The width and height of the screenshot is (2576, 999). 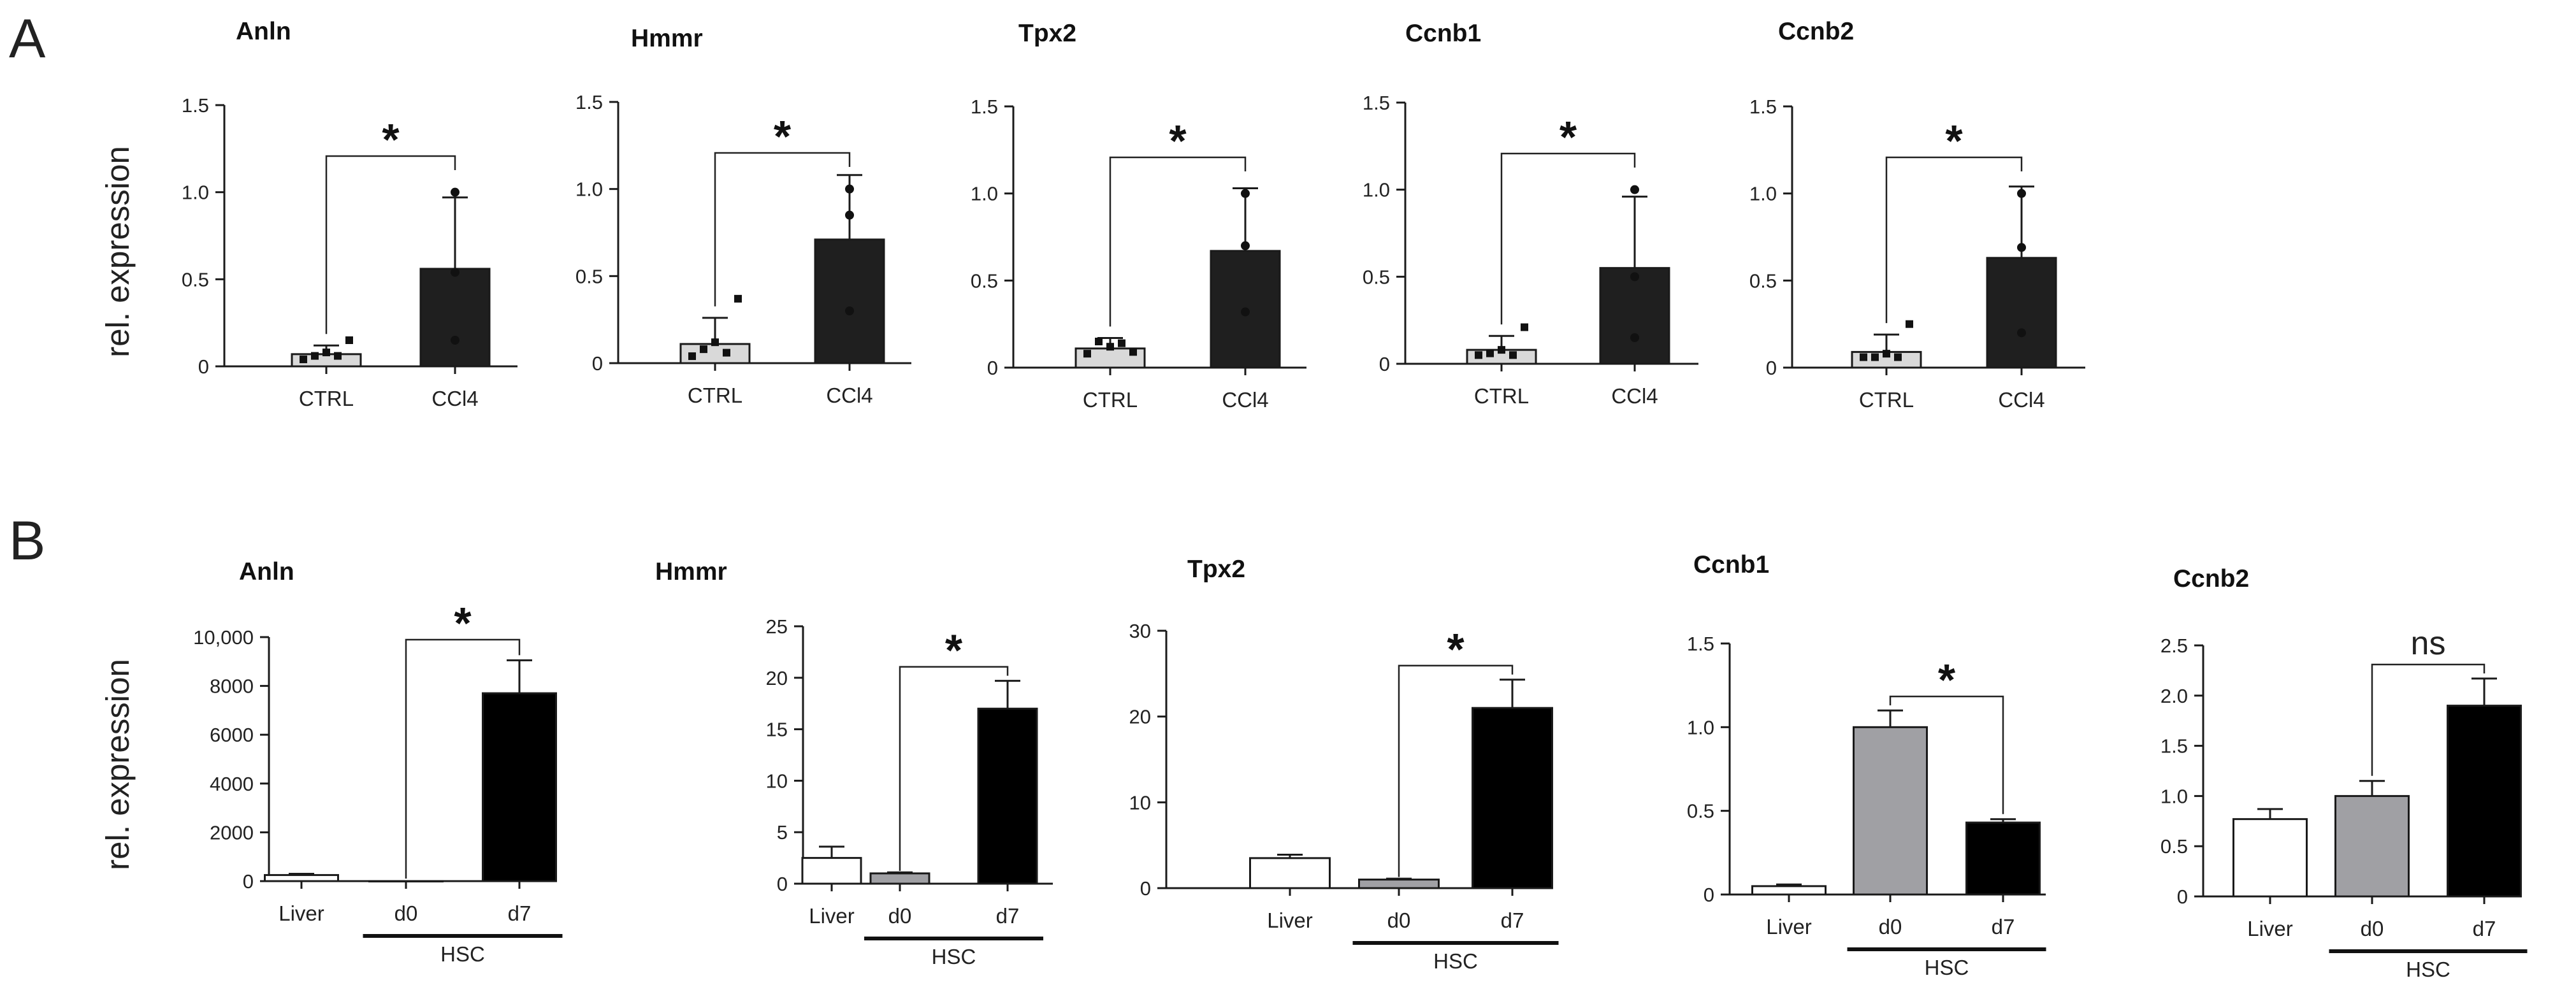 I want to click on y-tick-label-a-anln: 1.5, so click(x=195, y=105).